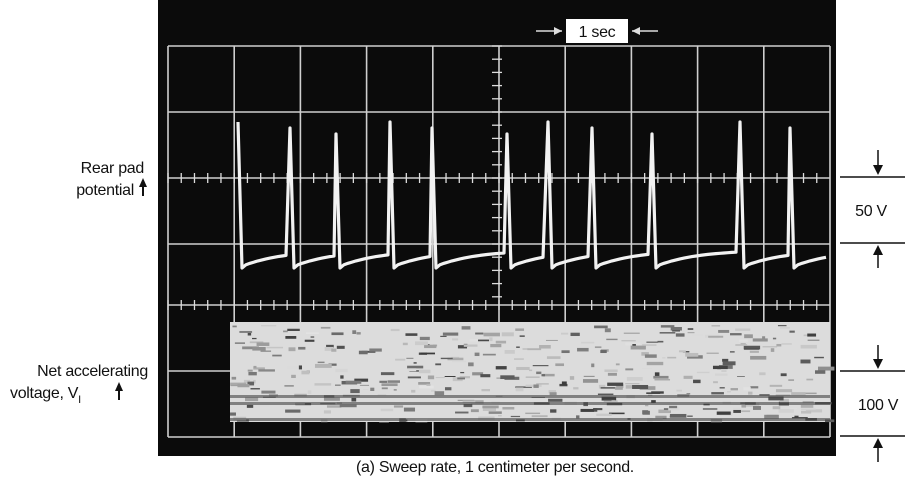 This screenshot has height=482, width=907. What do you see at coordinates (495, 467) in the screenshot?
I see `caption: (a) Sweep rate, 1 centimeter per second.` at bounding box center [495, 467].